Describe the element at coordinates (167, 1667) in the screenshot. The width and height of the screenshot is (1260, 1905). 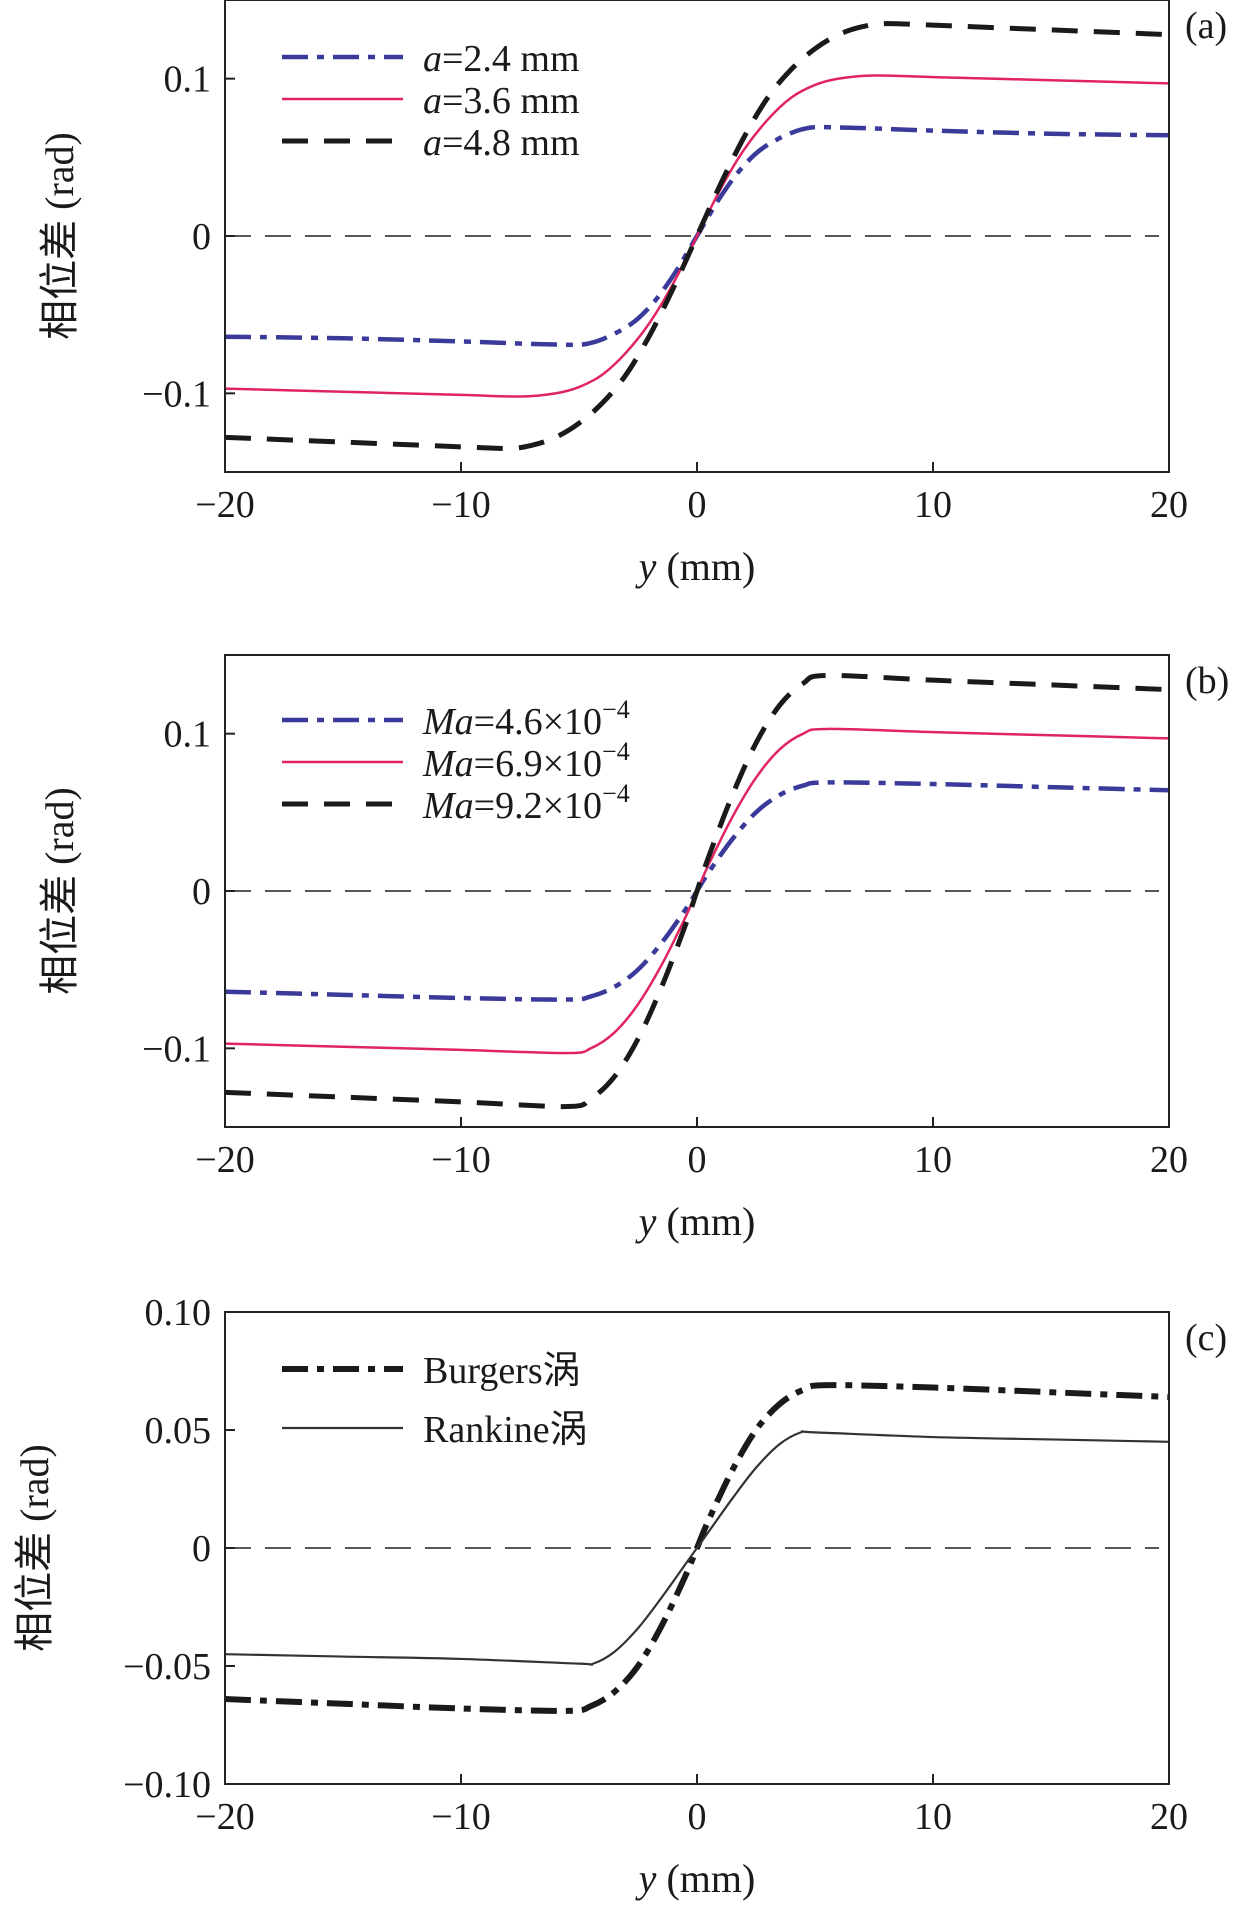
I see `y-tick-label: −0.05` at that location.